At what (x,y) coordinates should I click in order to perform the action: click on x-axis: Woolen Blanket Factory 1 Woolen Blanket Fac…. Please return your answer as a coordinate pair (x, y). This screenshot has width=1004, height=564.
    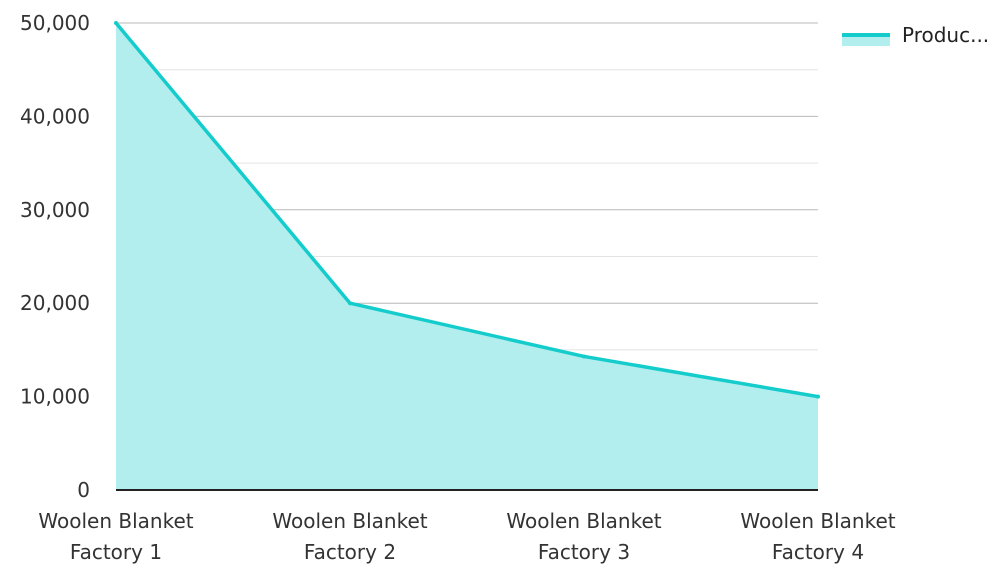
    Looking at the image, I should click on (467, 526).